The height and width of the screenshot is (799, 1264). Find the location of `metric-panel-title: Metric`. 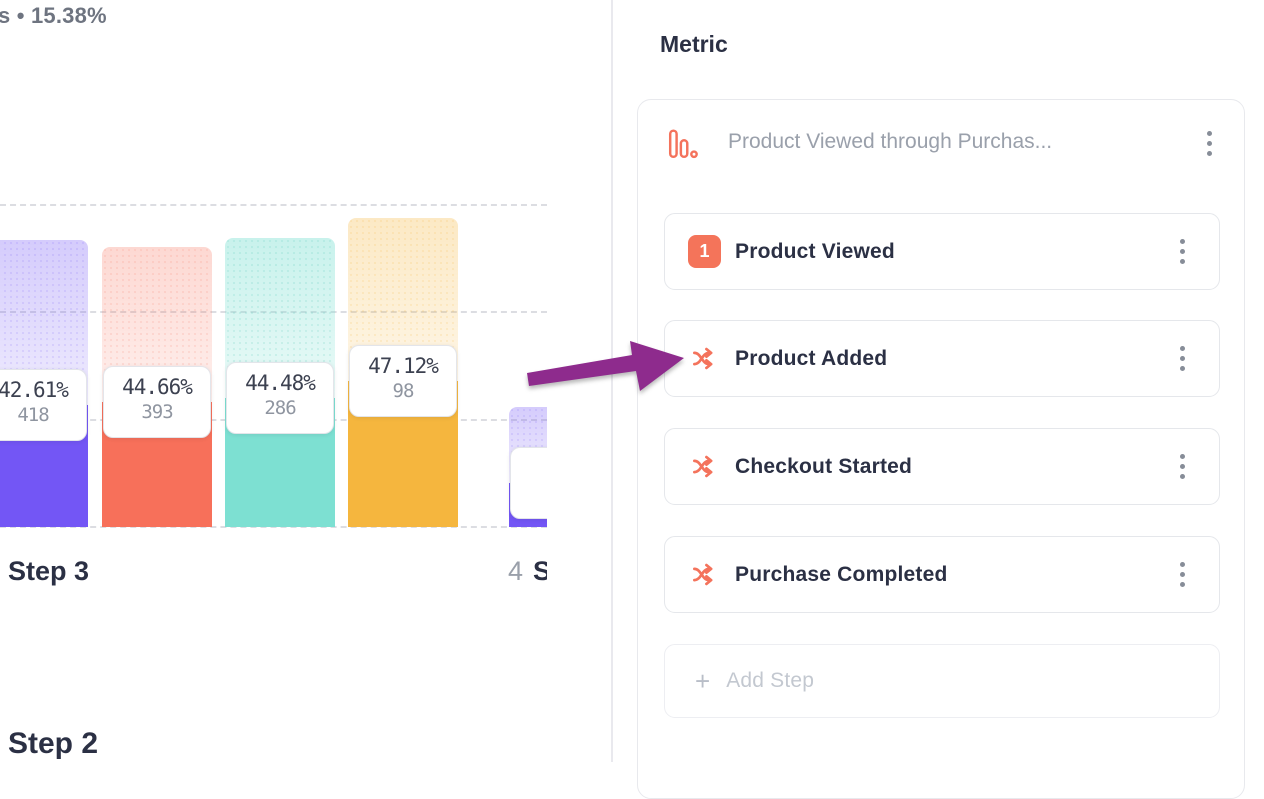

metric-panel-title: Metric is located at coordinates (694, 44).